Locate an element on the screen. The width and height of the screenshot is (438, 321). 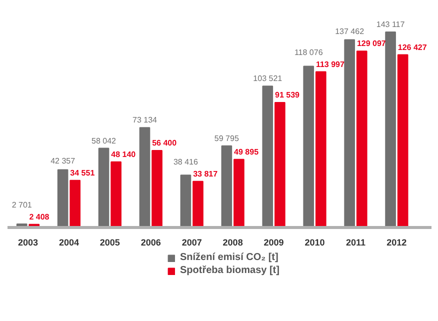
data-label: 137 462 is located at coordinates (350, 31).